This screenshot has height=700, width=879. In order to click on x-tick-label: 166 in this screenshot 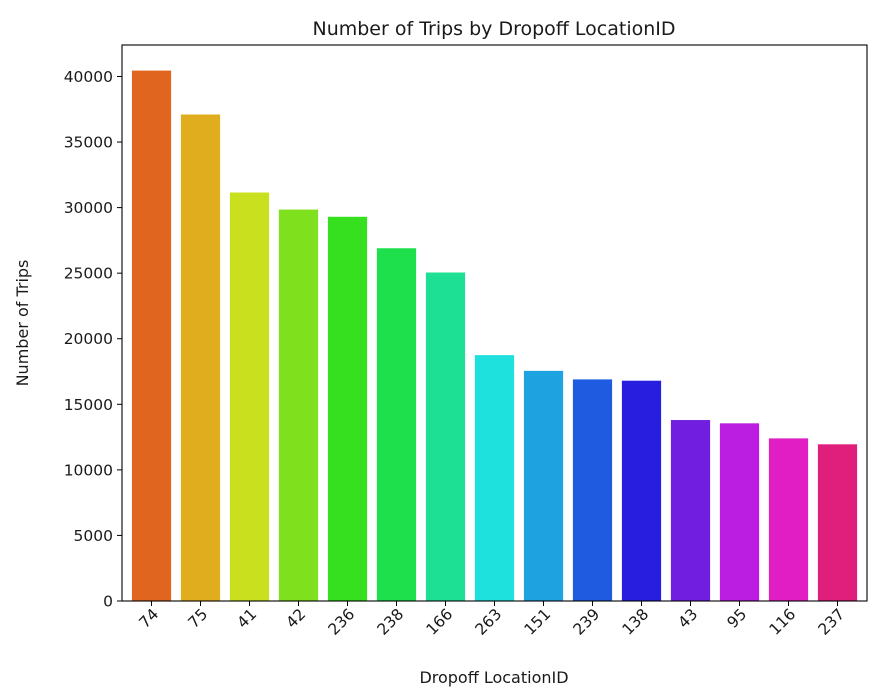, I will do `click(440, 622)`.